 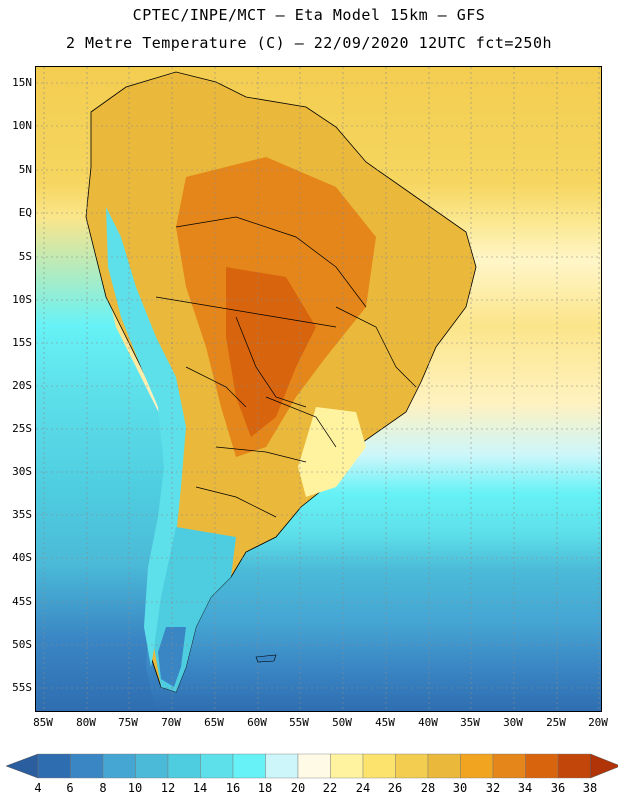 I want to click on colorbar-label: 38, so click(x=590, y=788).